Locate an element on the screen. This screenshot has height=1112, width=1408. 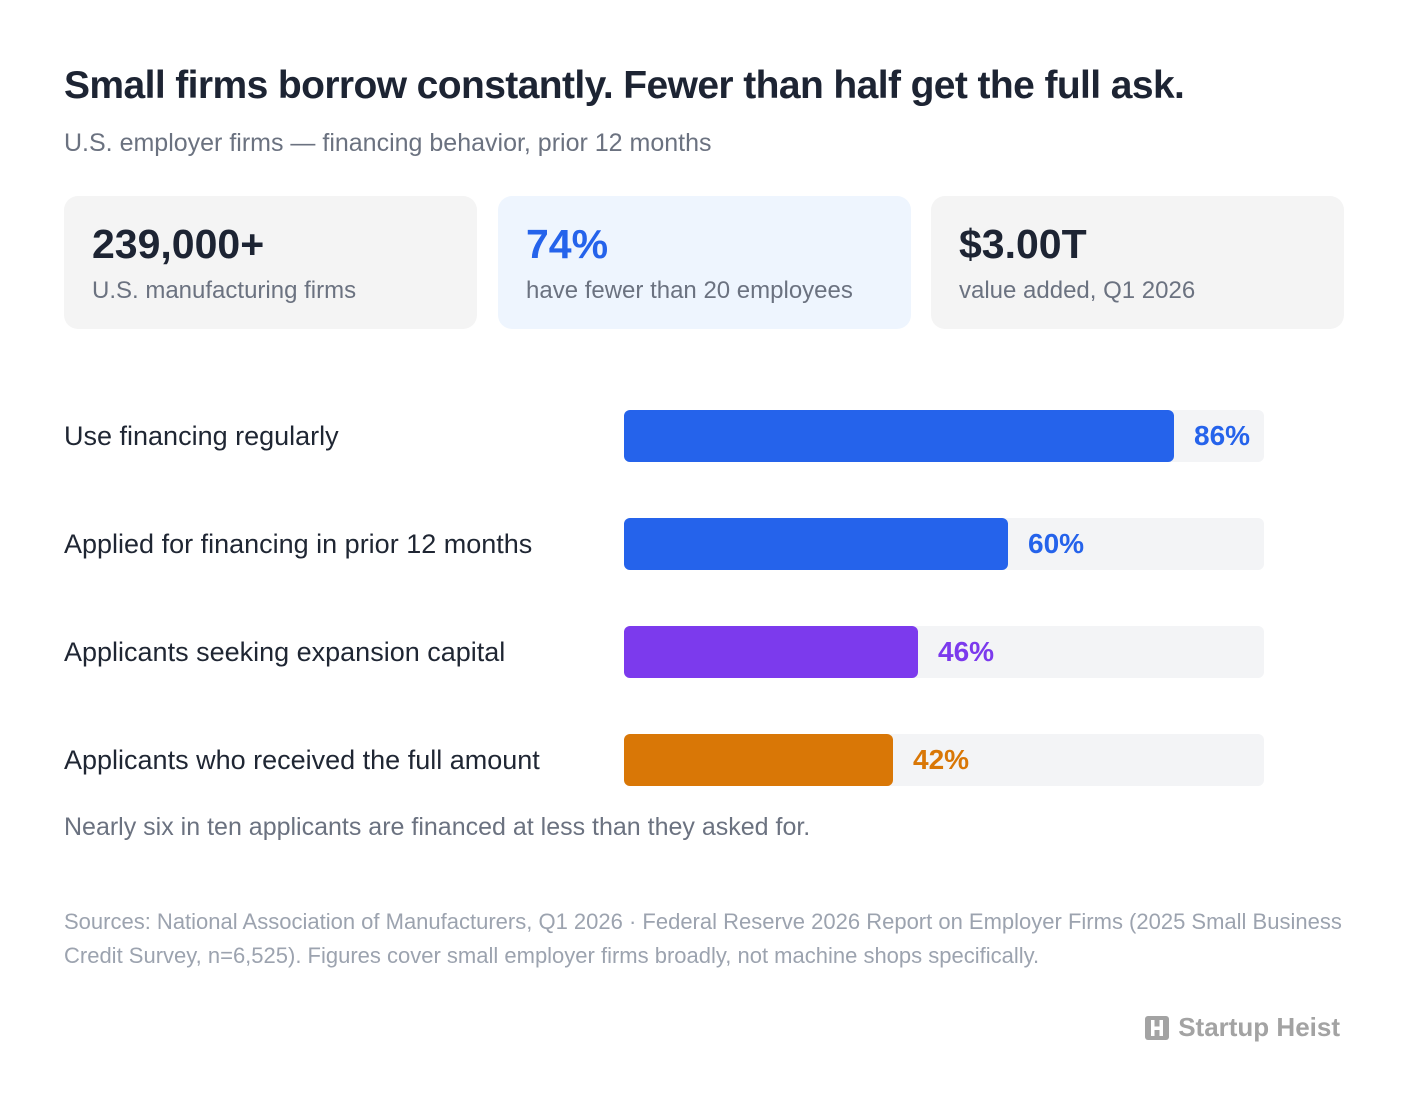
bar-category-label: Applied for financing in prior 12 months is located at coordinates (298, 544).